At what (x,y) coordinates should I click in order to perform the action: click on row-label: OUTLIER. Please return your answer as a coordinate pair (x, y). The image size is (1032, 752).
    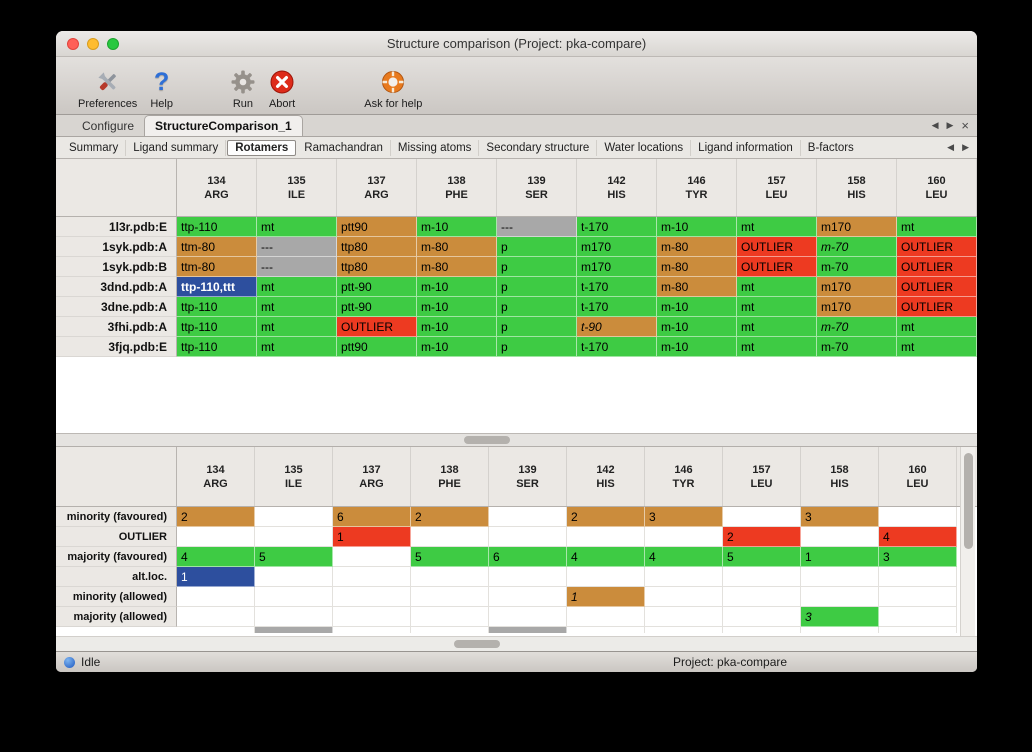
    Looking at the image, I should click on (116, 537).